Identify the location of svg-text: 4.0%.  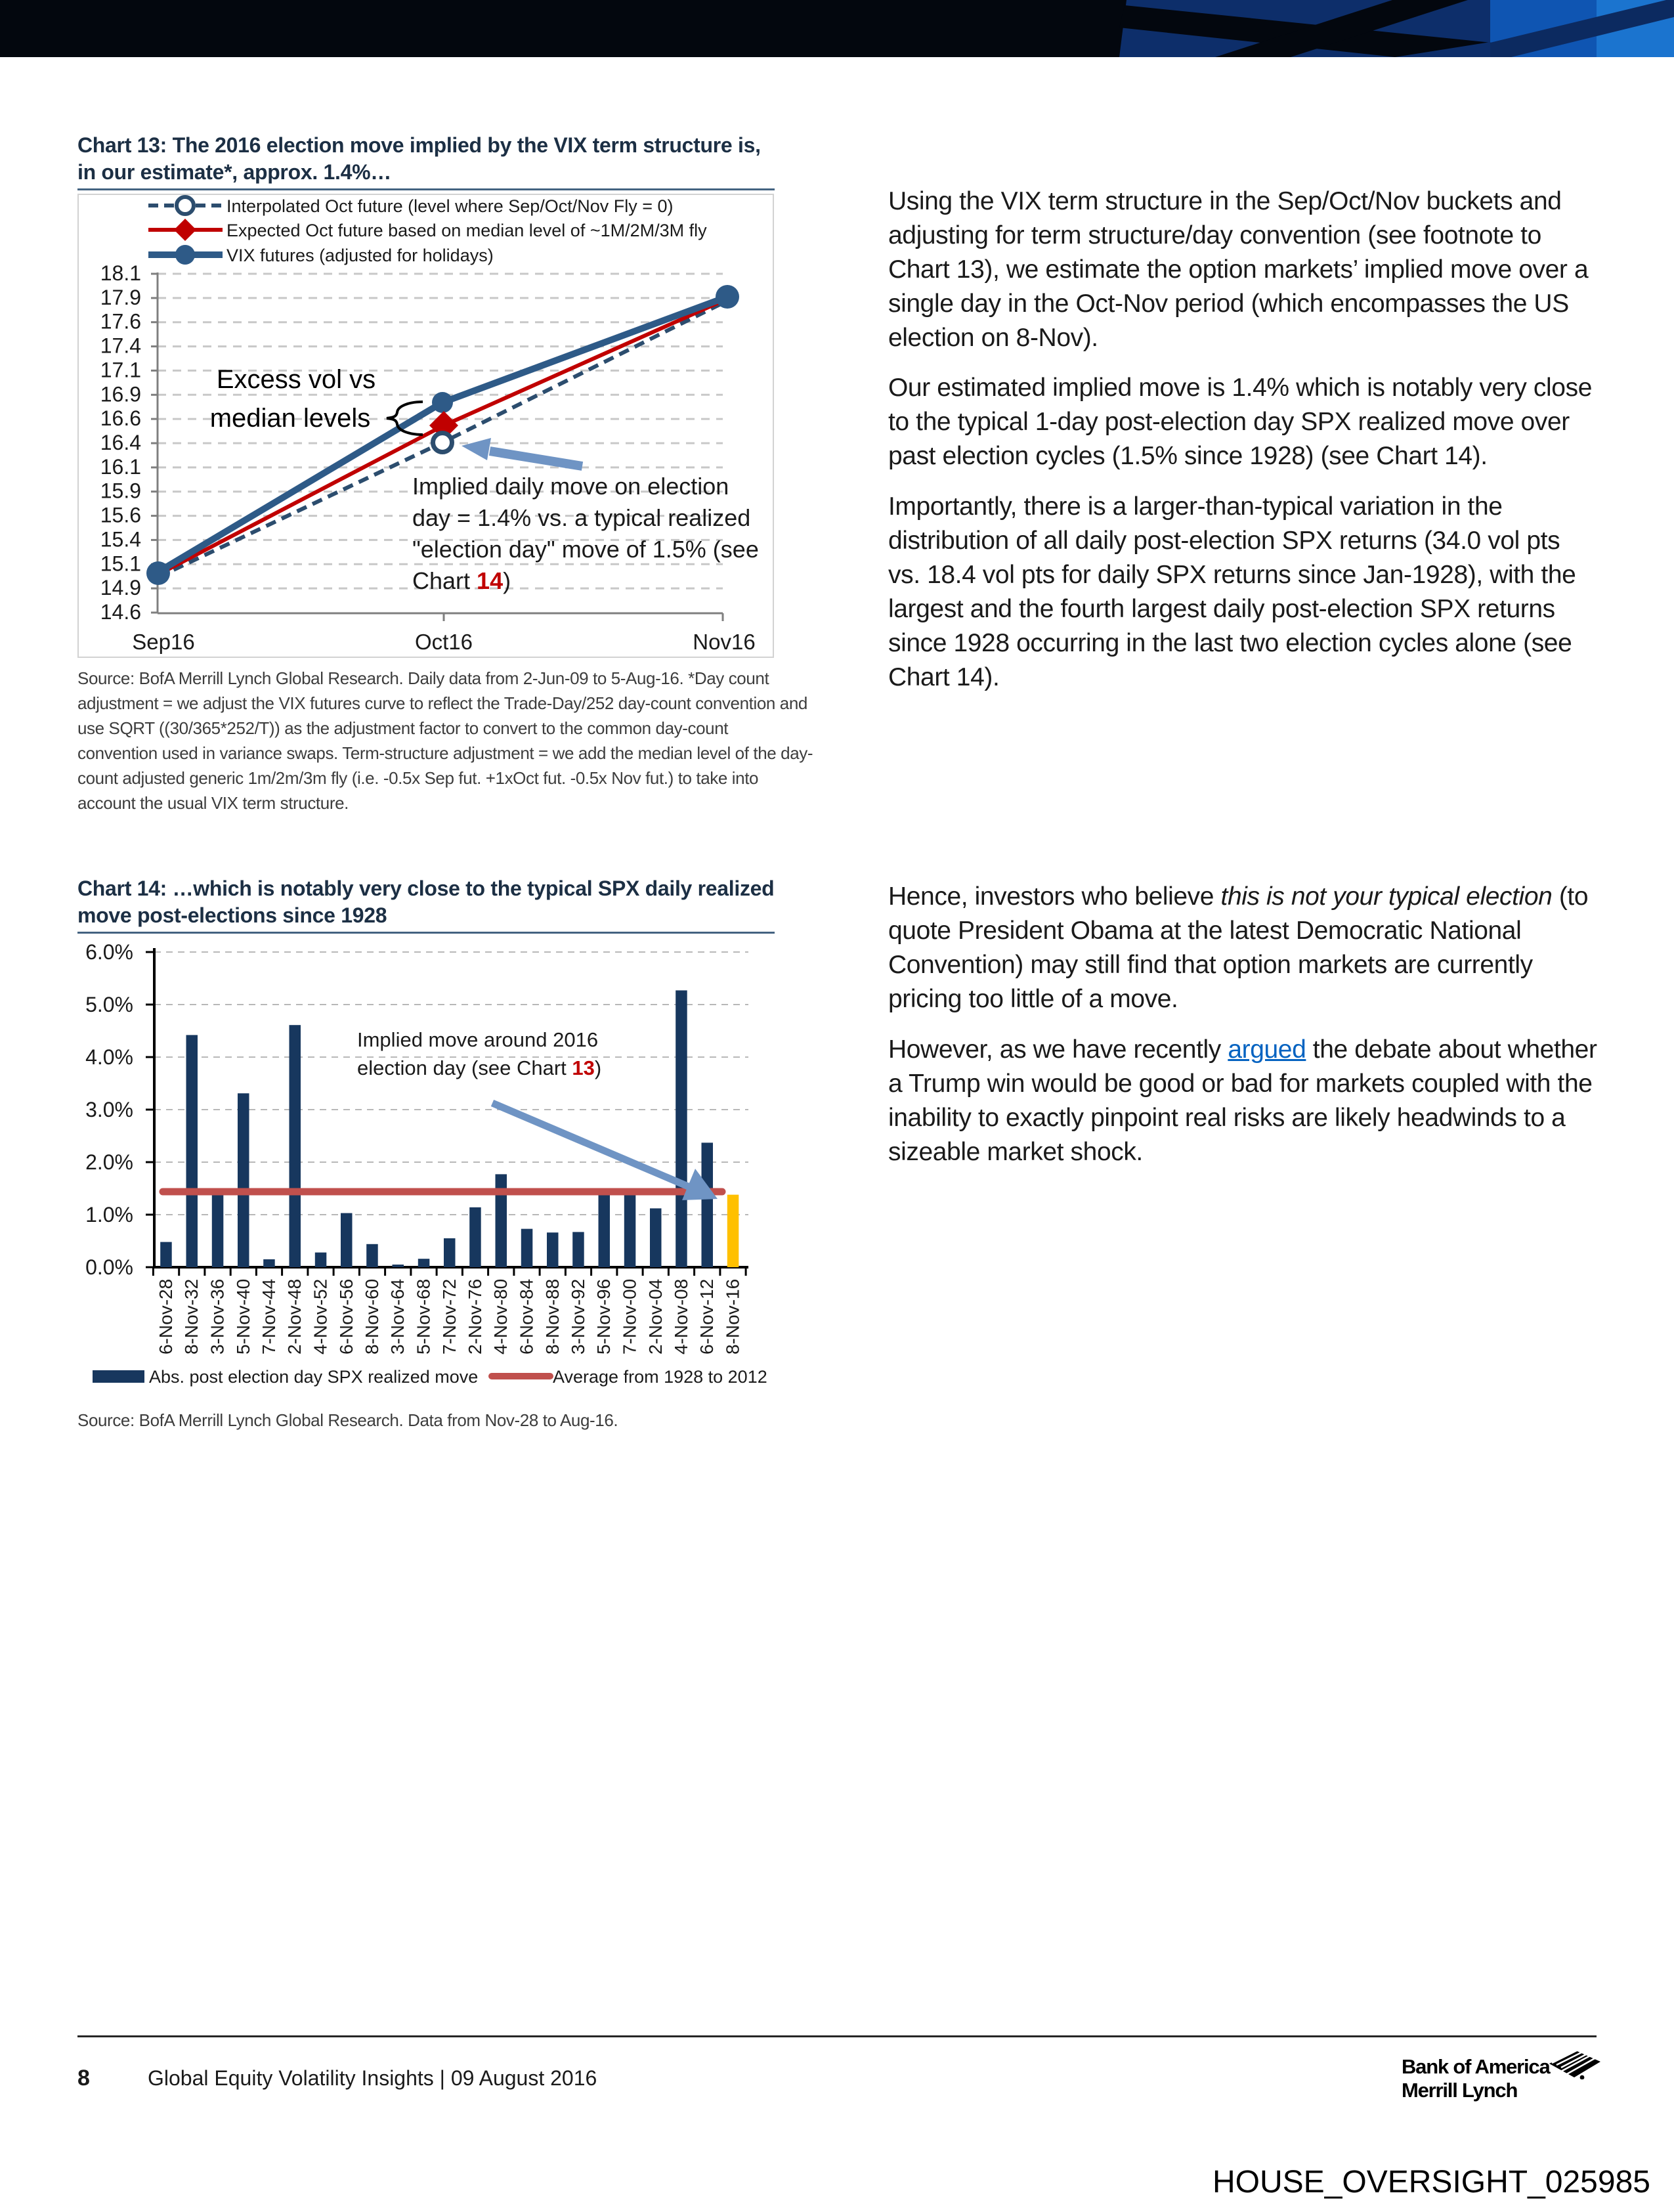
(109, 1057).